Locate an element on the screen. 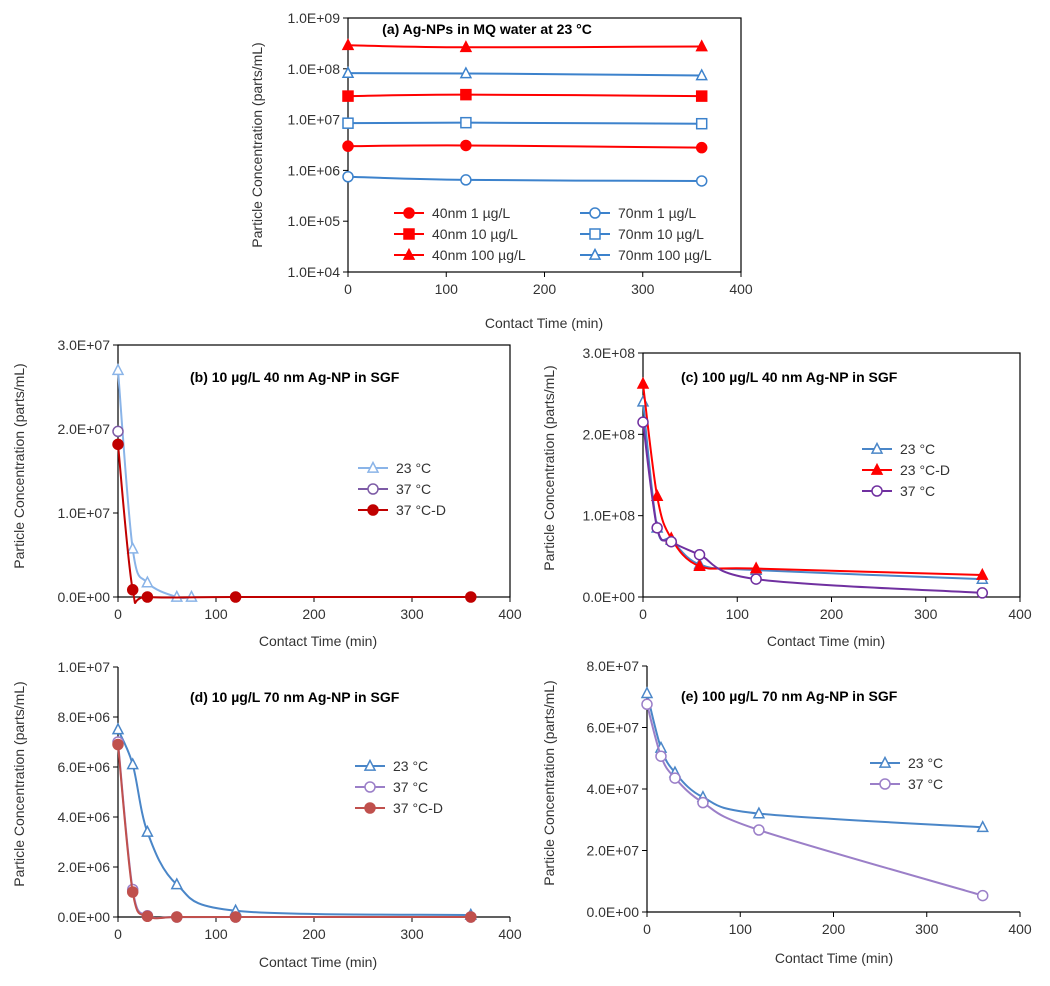  legend: 23 °C 23 °C-D 37 °C is located at coordinates (906, 470).